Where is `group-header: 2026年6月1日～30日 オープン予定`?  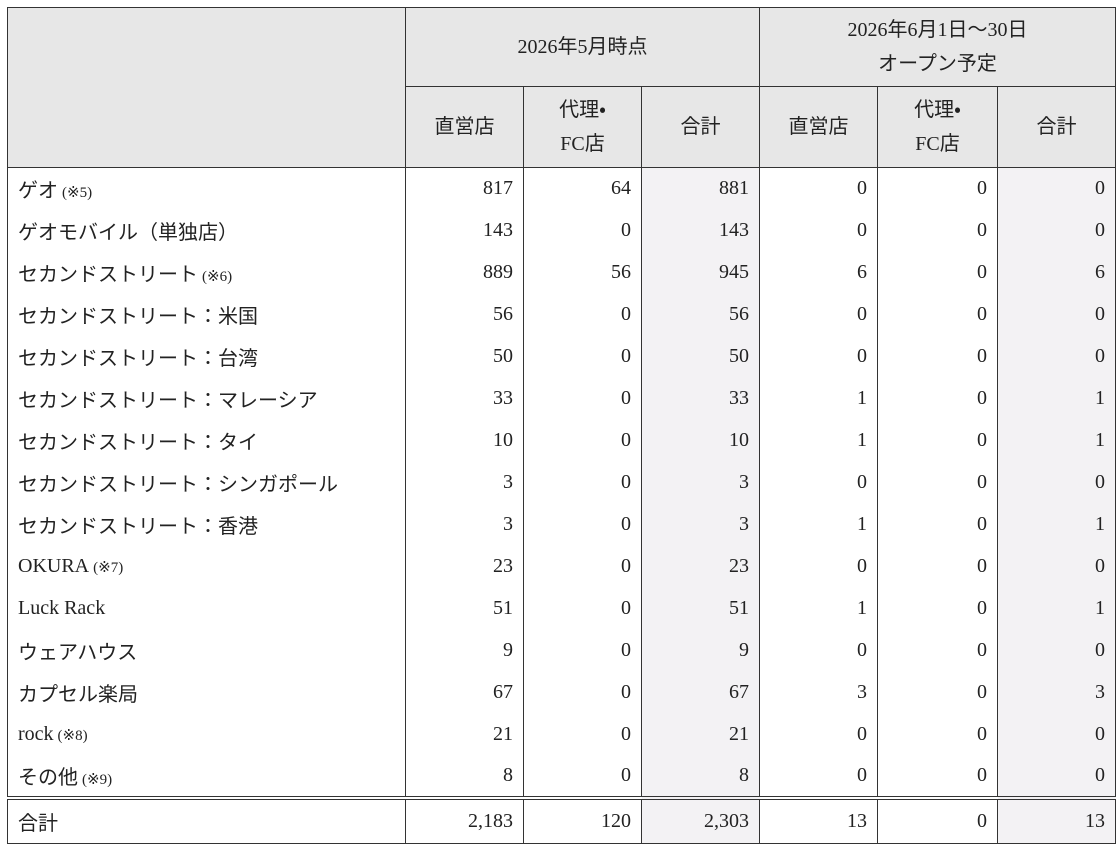 group-header: 2026年6月1日～30日 オープン予定 is located at coordinates (937, 47).